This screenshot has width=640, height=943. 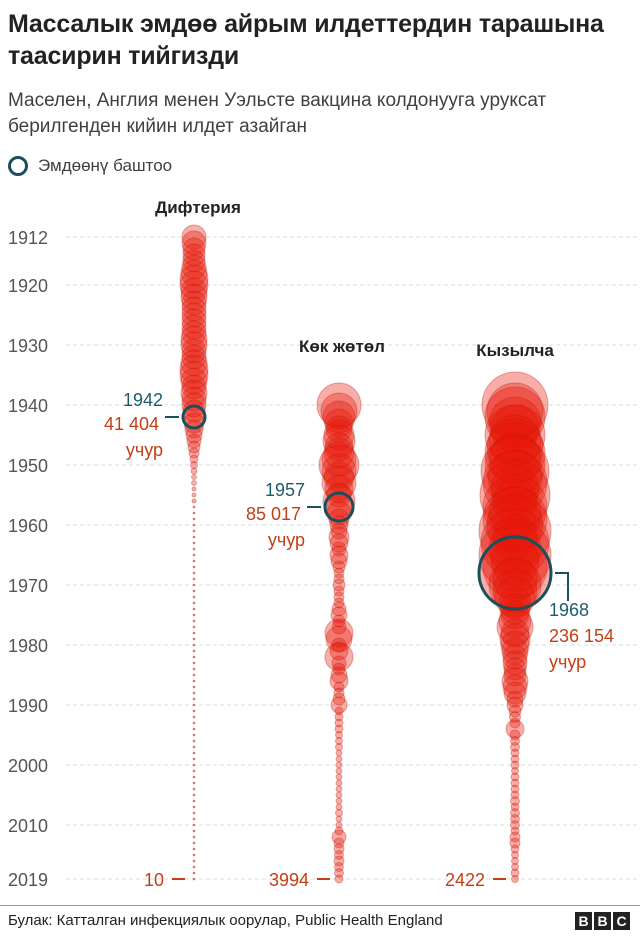 What do you see at coordinates (581, 636) in the screenshot?
I see `vaccine-cases-label: 236 154` at bounding box center [581, 636].